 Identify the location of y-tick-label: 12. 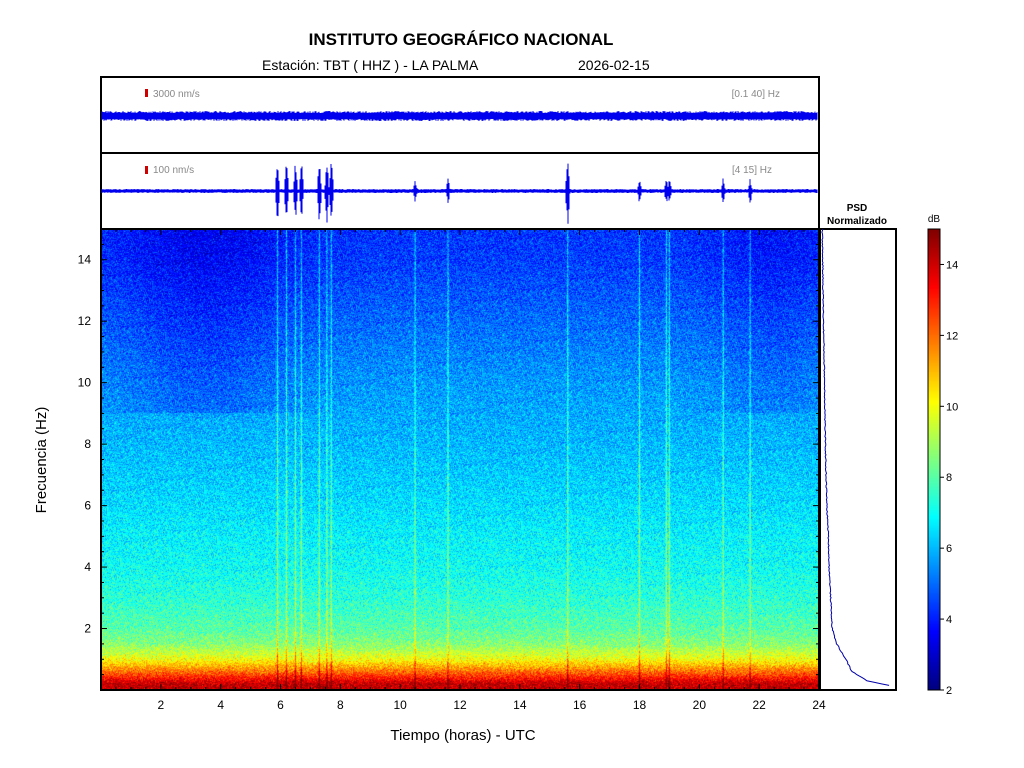
(85, 321).